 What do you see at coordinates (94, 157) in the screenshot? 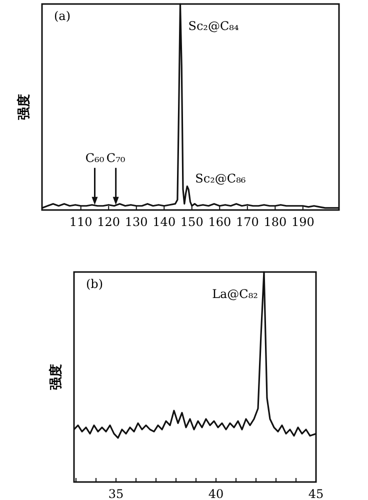
I see `annotation: C₆₀` at bounding box center [94, 157].